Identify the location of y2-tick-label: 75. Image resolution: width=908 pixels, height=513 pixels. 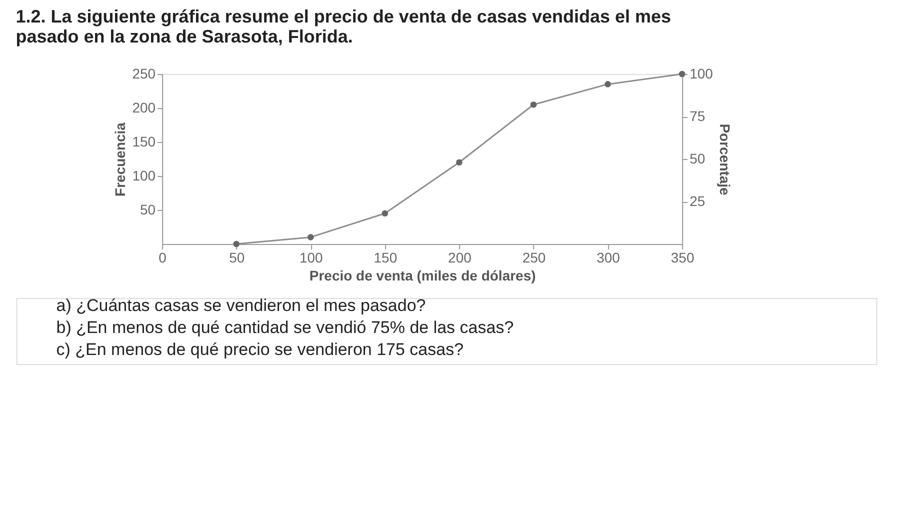
(698, 116).